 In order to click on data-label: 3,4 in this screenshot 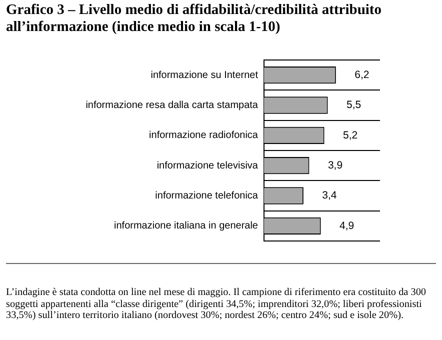, I will do `click(329, 196)`.